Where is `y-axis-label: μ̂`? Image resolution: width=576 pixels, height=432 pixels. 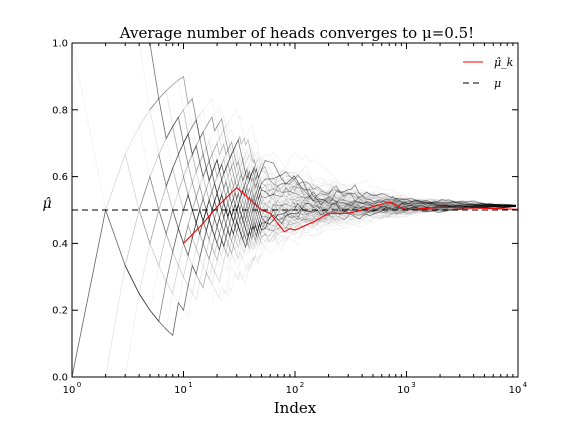
y-axis-label: μ̂ is located at coordinates (46, 204).